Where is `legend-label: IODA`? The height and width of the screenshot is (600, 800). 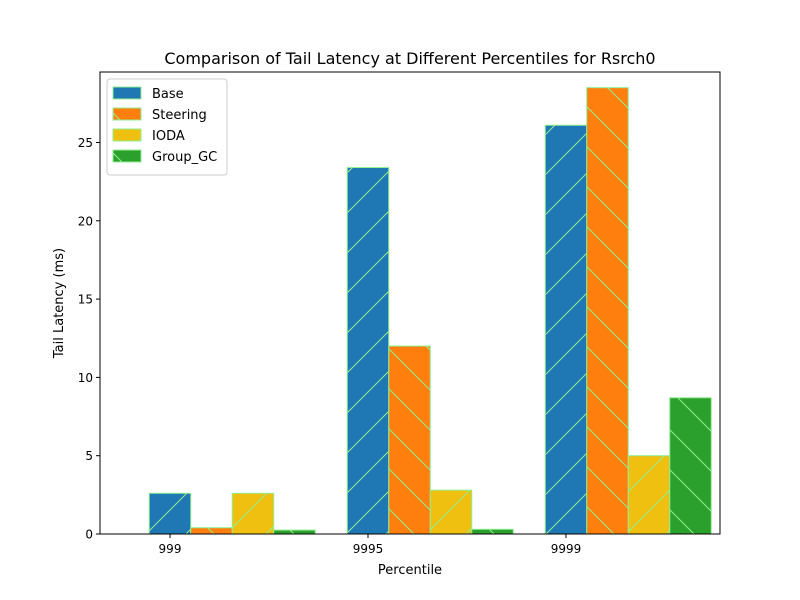 legend-label: IODA is located at coordinates (168, 136).